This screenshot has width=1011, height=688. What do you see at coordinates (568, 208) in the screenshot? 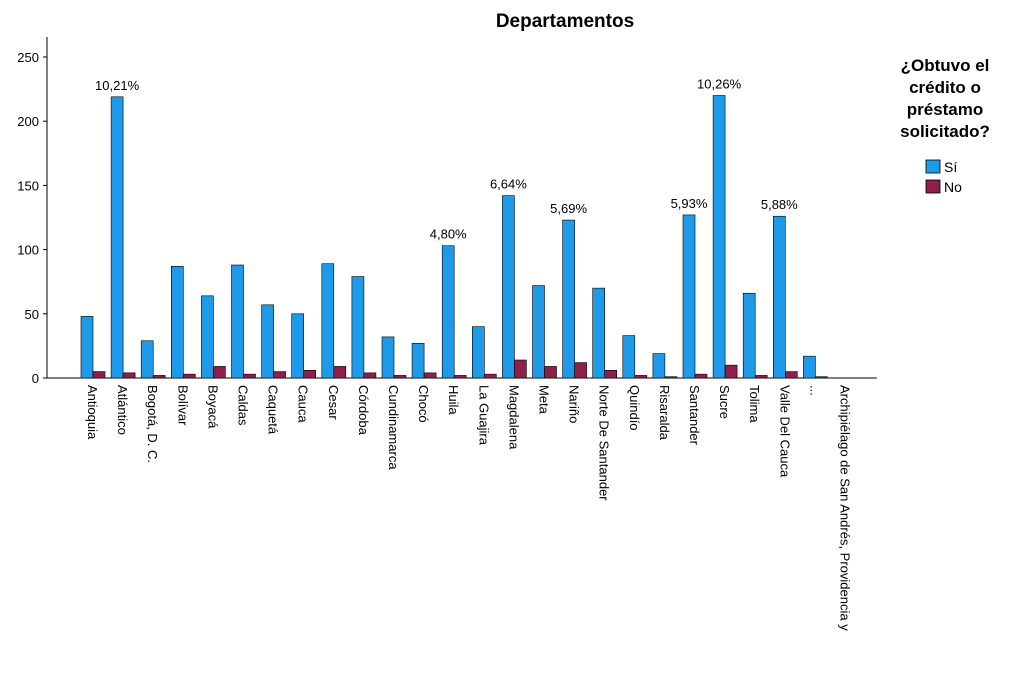
I see `data-label: 5,69%` at bounding box center [568, 208].